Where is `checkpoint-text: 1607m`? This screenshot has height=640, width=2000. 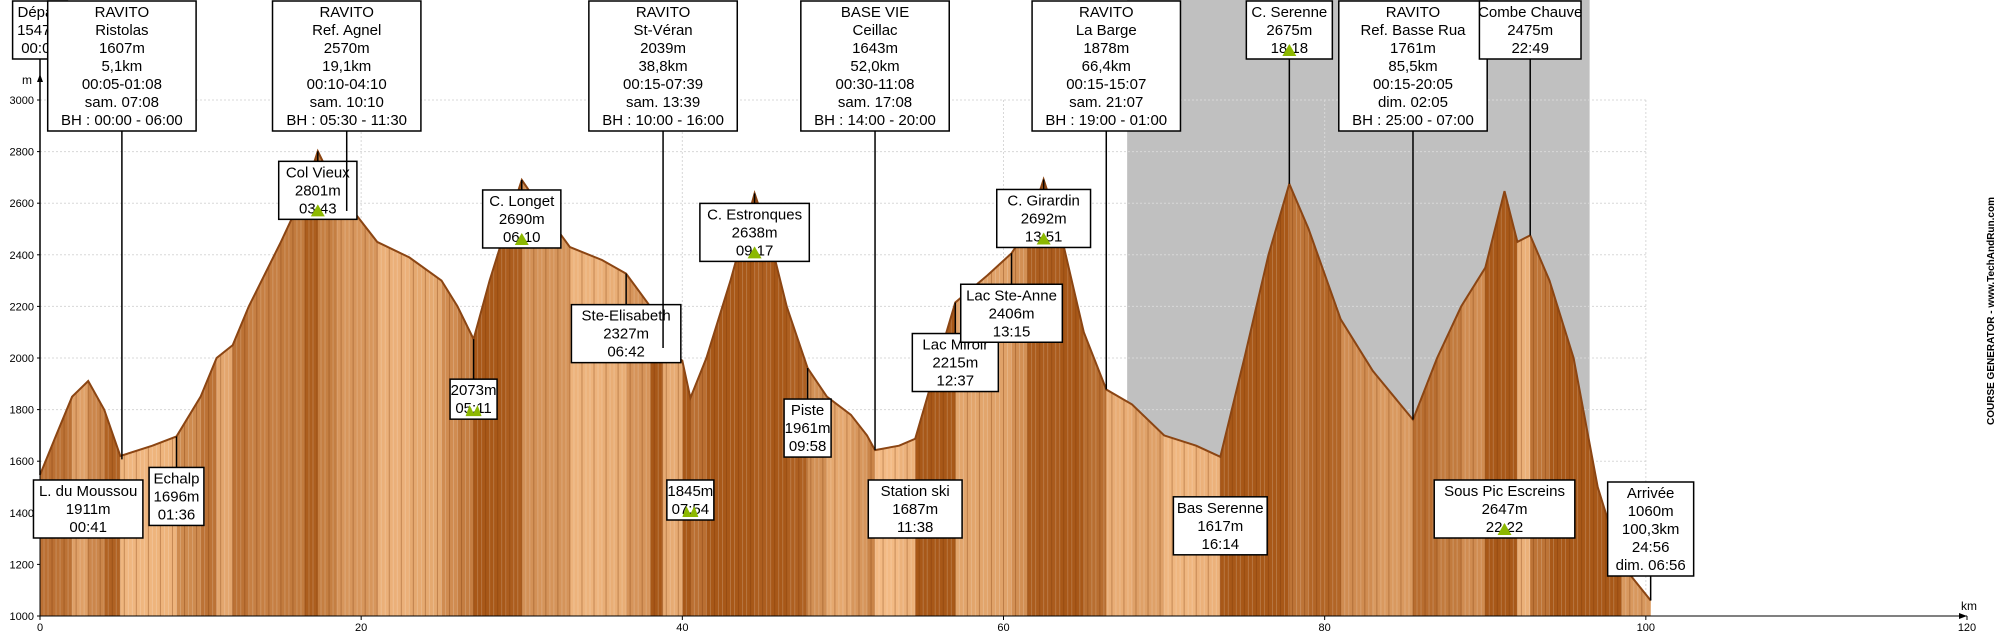
checkpoint-text: 1607m is located at coordinates (122, 48).